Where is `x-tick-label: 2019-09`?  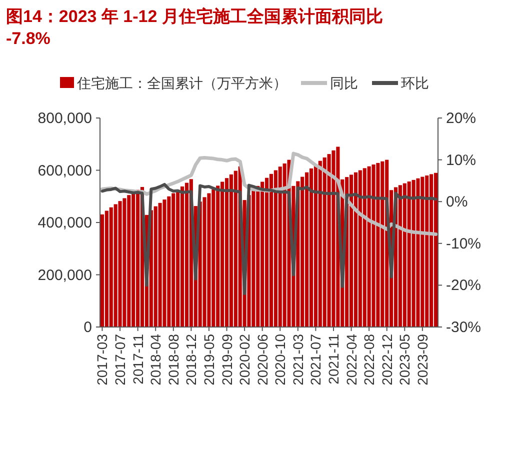 x-tick-label: 2019-09 is located at coordinates (226, 360).